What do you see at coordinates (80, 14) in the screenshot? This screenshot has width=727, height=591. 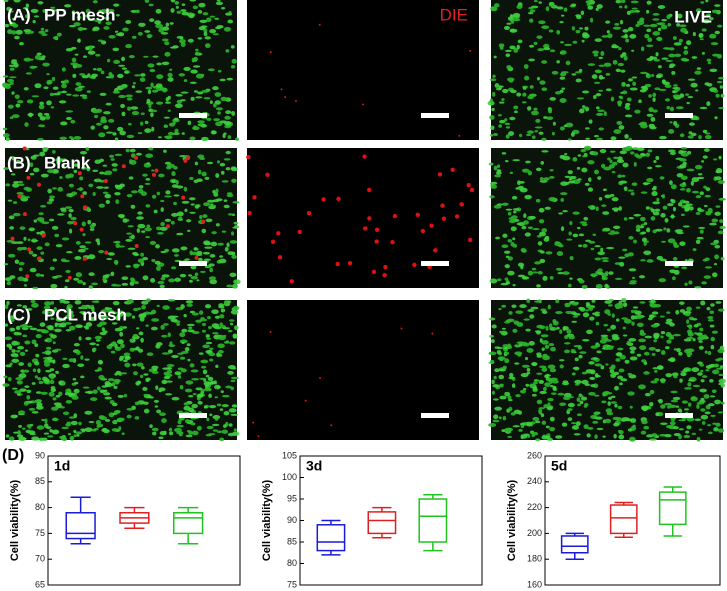 I see `row-name: PP mesh` at bounding box center [80, 14].